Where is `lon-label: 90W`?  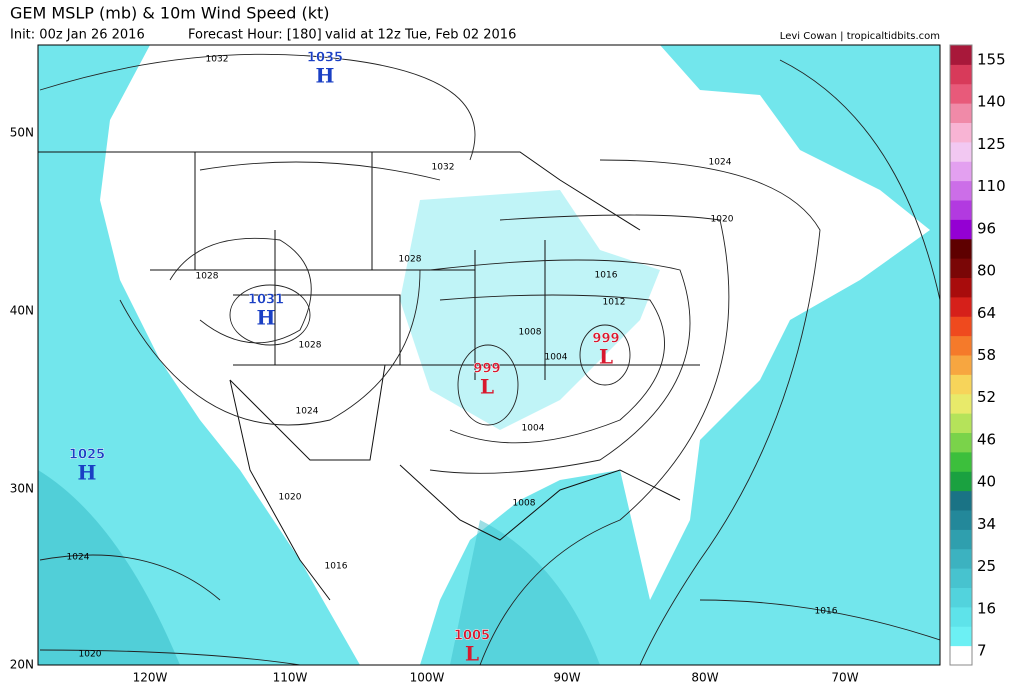
lon-label: 90W is located at coordinates (566, 678).